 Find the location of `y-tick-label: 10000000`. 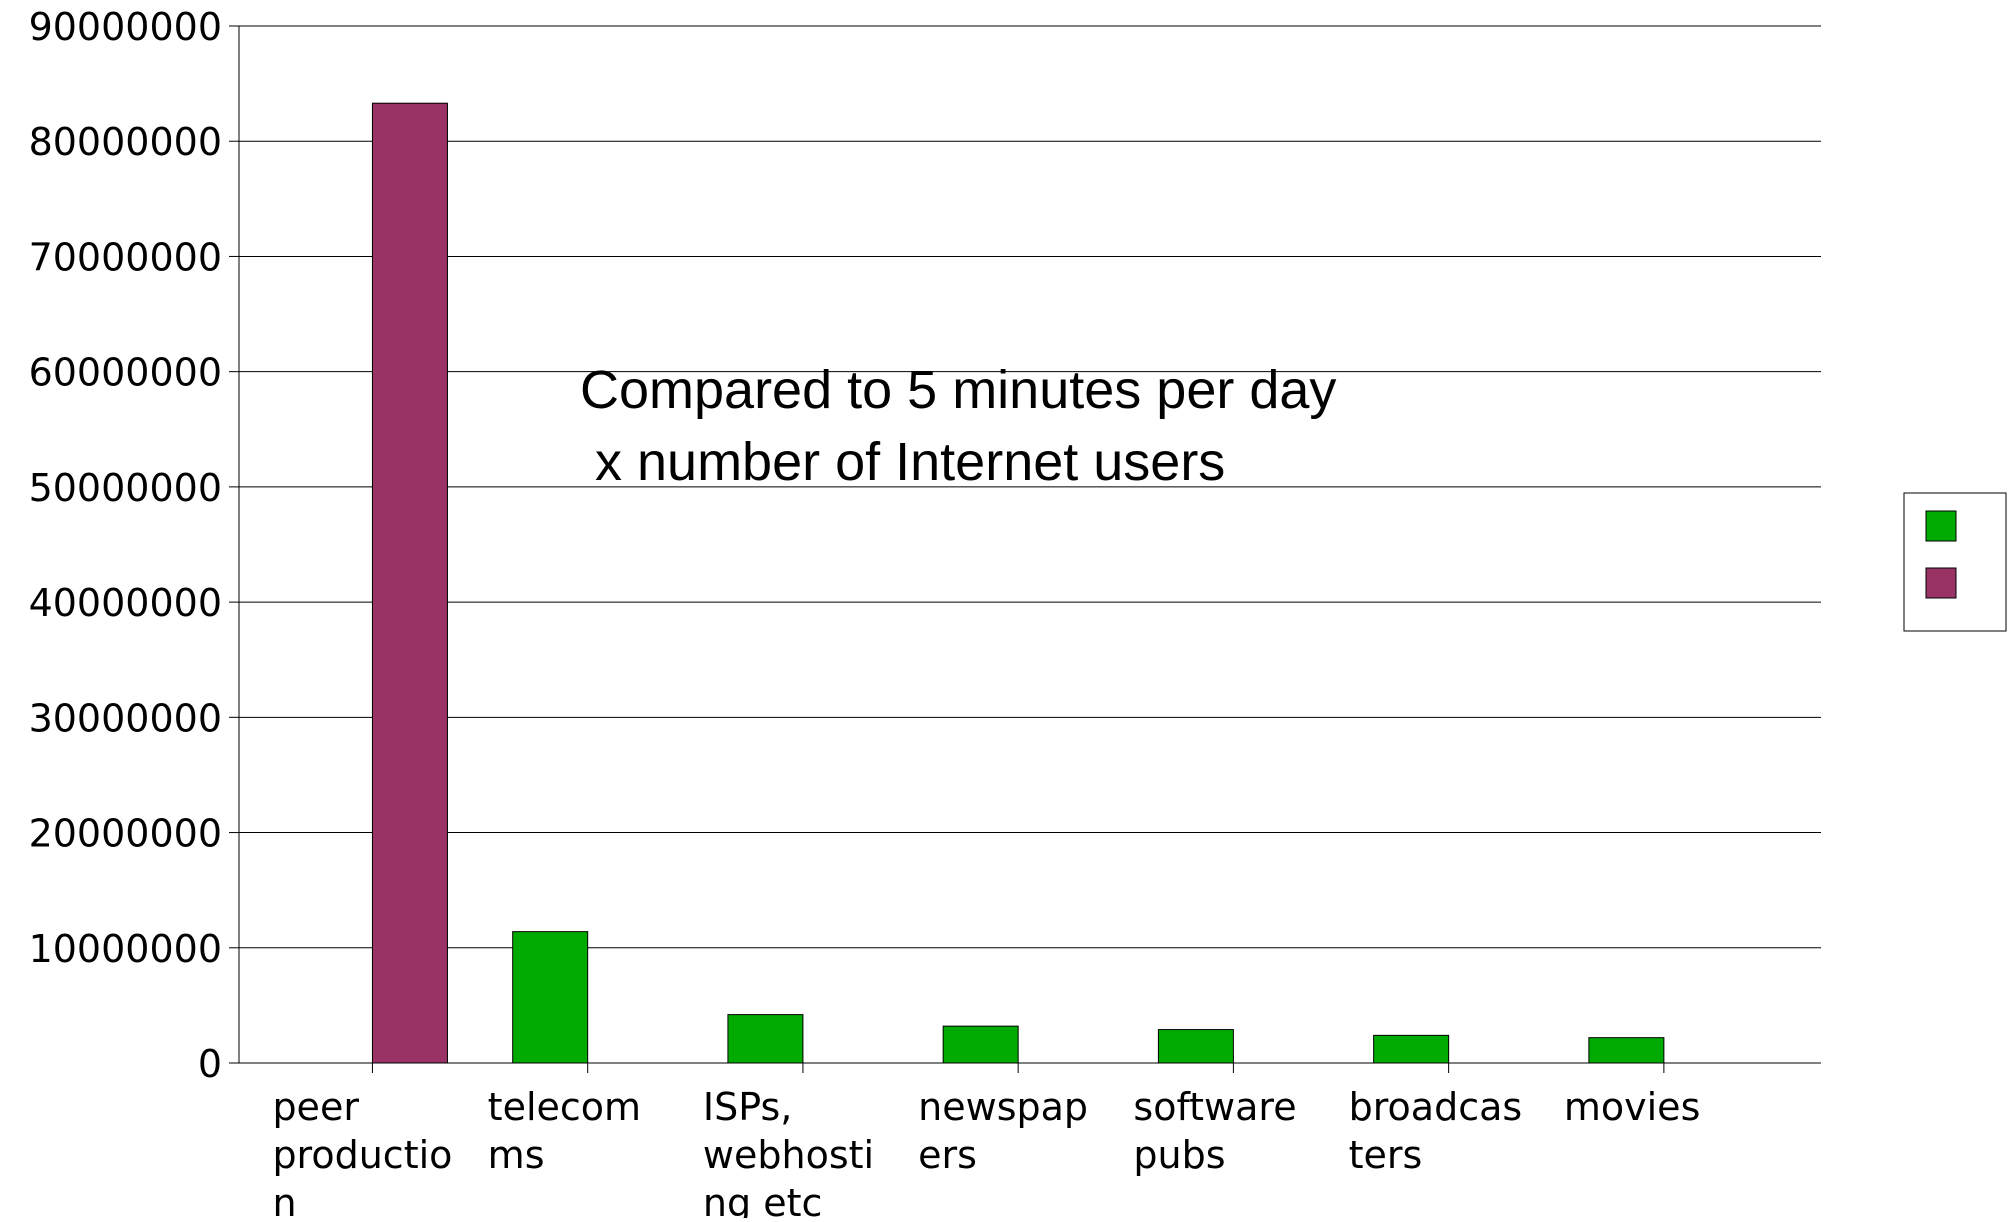

y-tick-label: 10000000 is located at coordinates (125, 949).